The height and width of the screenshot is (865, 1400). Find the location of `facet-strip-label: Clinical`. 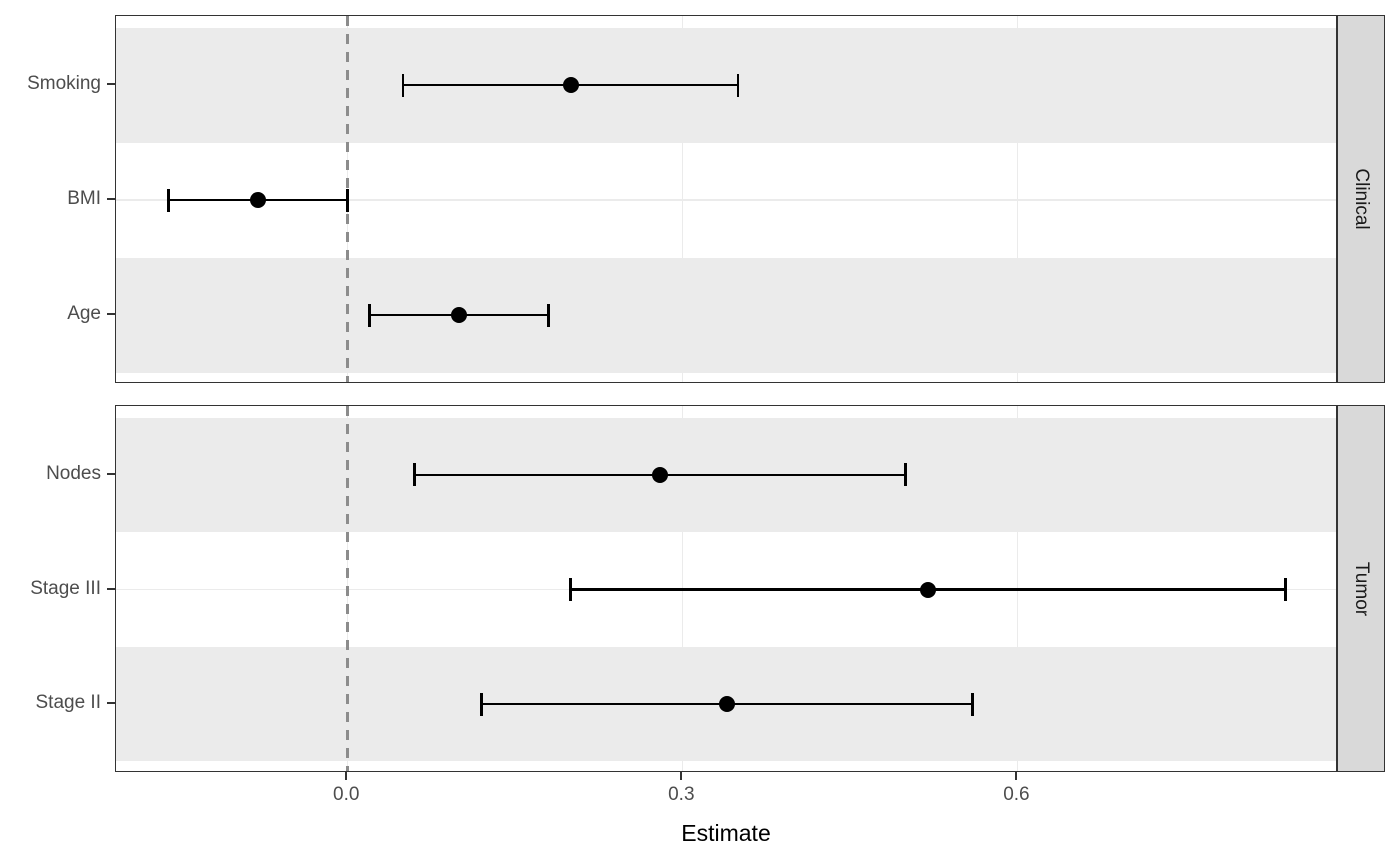

facet-strip-label: Clinical is located at coordinates (1361, 199).